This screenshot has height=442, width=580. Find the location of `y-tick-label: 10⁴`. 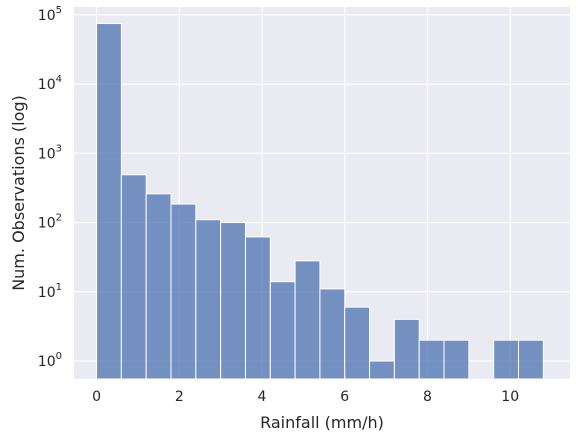

y-tick-label: 10⁴ is located at coordinates (50, 83).